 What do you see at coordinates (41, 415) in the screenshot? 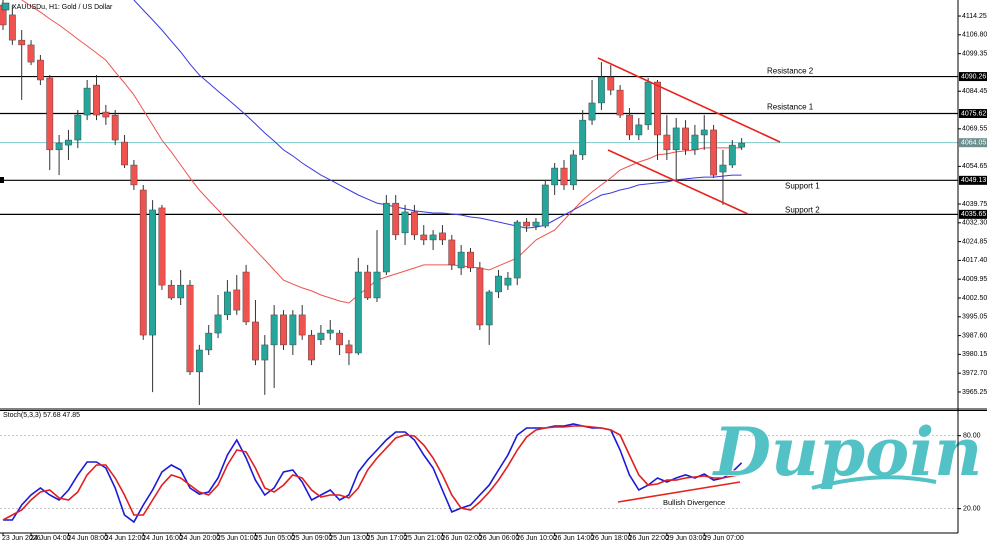
I see `indicator-title: Stoch(5,3,3) 57.68 47.85` at bounding box center [41, 415].